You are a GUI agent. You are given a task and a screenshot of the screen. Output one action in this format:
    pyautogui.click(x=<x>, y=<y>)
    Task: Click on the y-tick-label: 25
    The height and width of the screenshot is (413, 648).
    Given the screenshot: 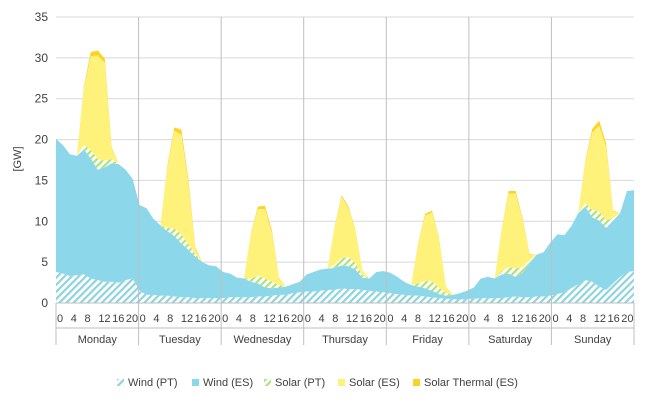 What is the action you would take?
    pyautogui.click(x=42, y=99)
    